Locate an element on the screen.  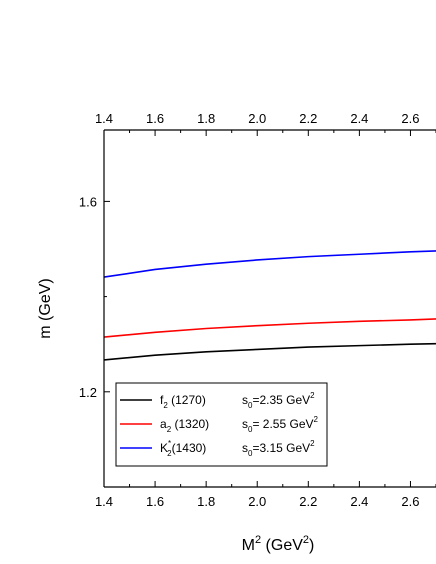
y-tick-label: 1.2 is located at coordinates (88, 392).